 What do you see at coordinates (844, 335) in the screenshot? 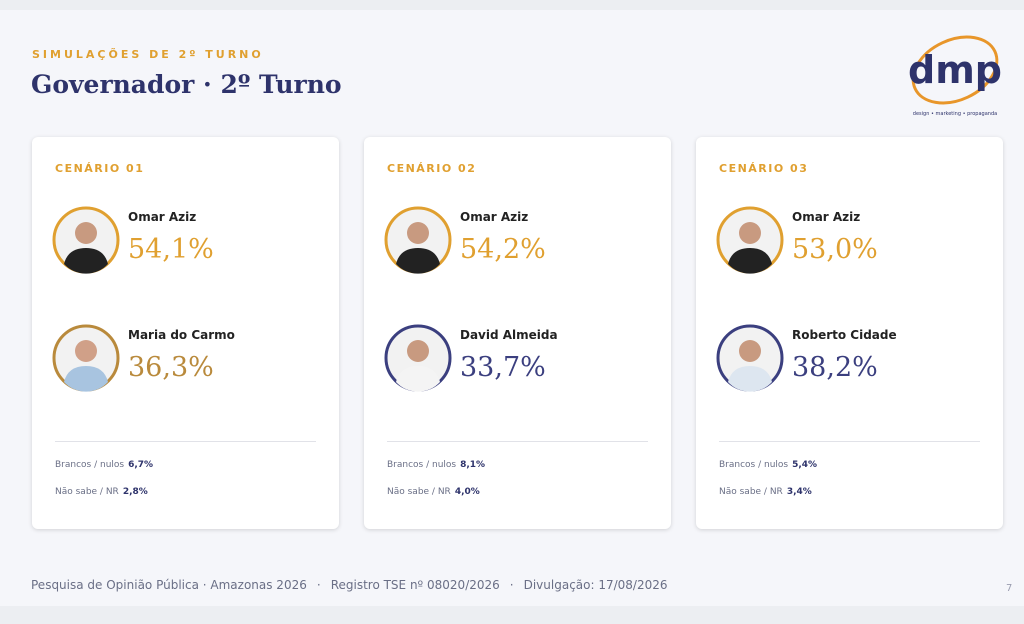
I see `candidate-name: Roberto Cidade` at bounding box center [844, 335].